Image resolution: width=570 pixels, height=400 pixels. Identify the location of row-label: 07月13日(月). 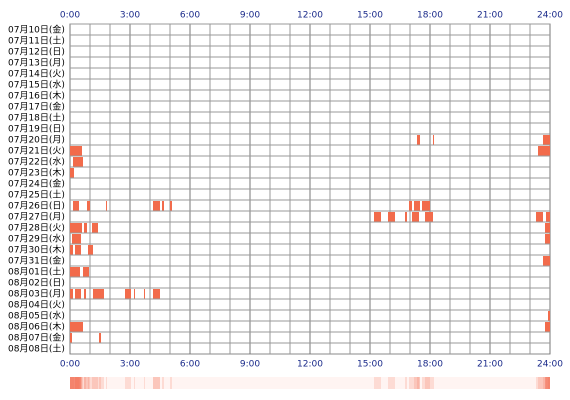
(36, 63).